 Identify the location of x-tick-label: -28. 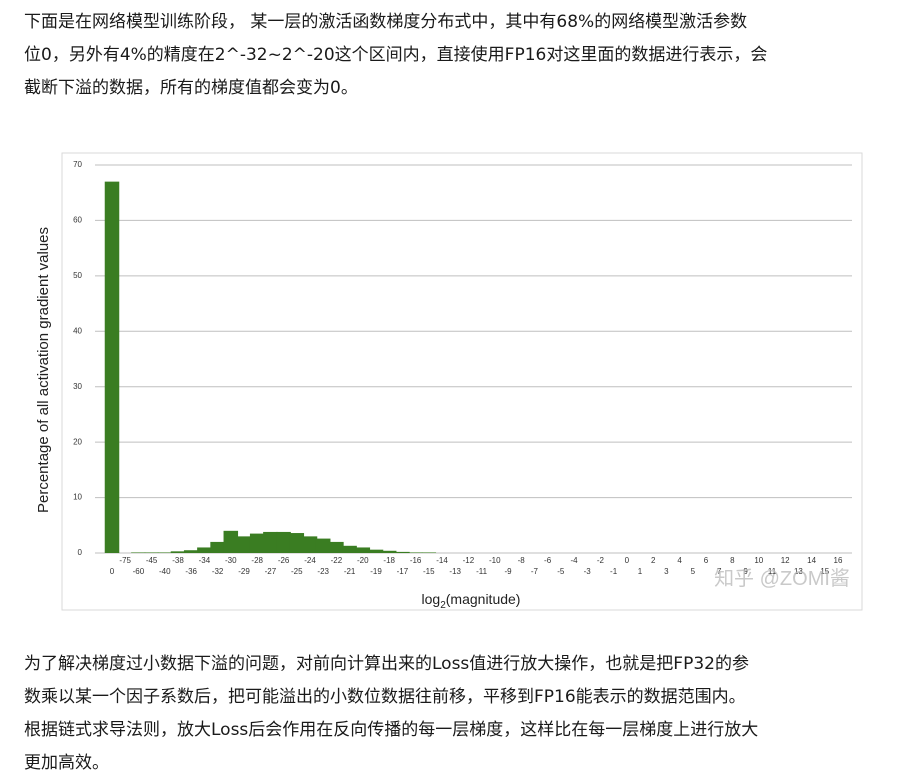
(257, 560).